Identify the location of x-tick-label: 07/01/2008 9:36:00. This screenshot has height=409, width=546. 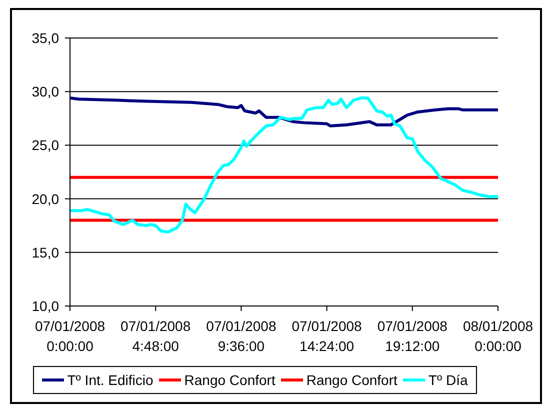
(241, 336).